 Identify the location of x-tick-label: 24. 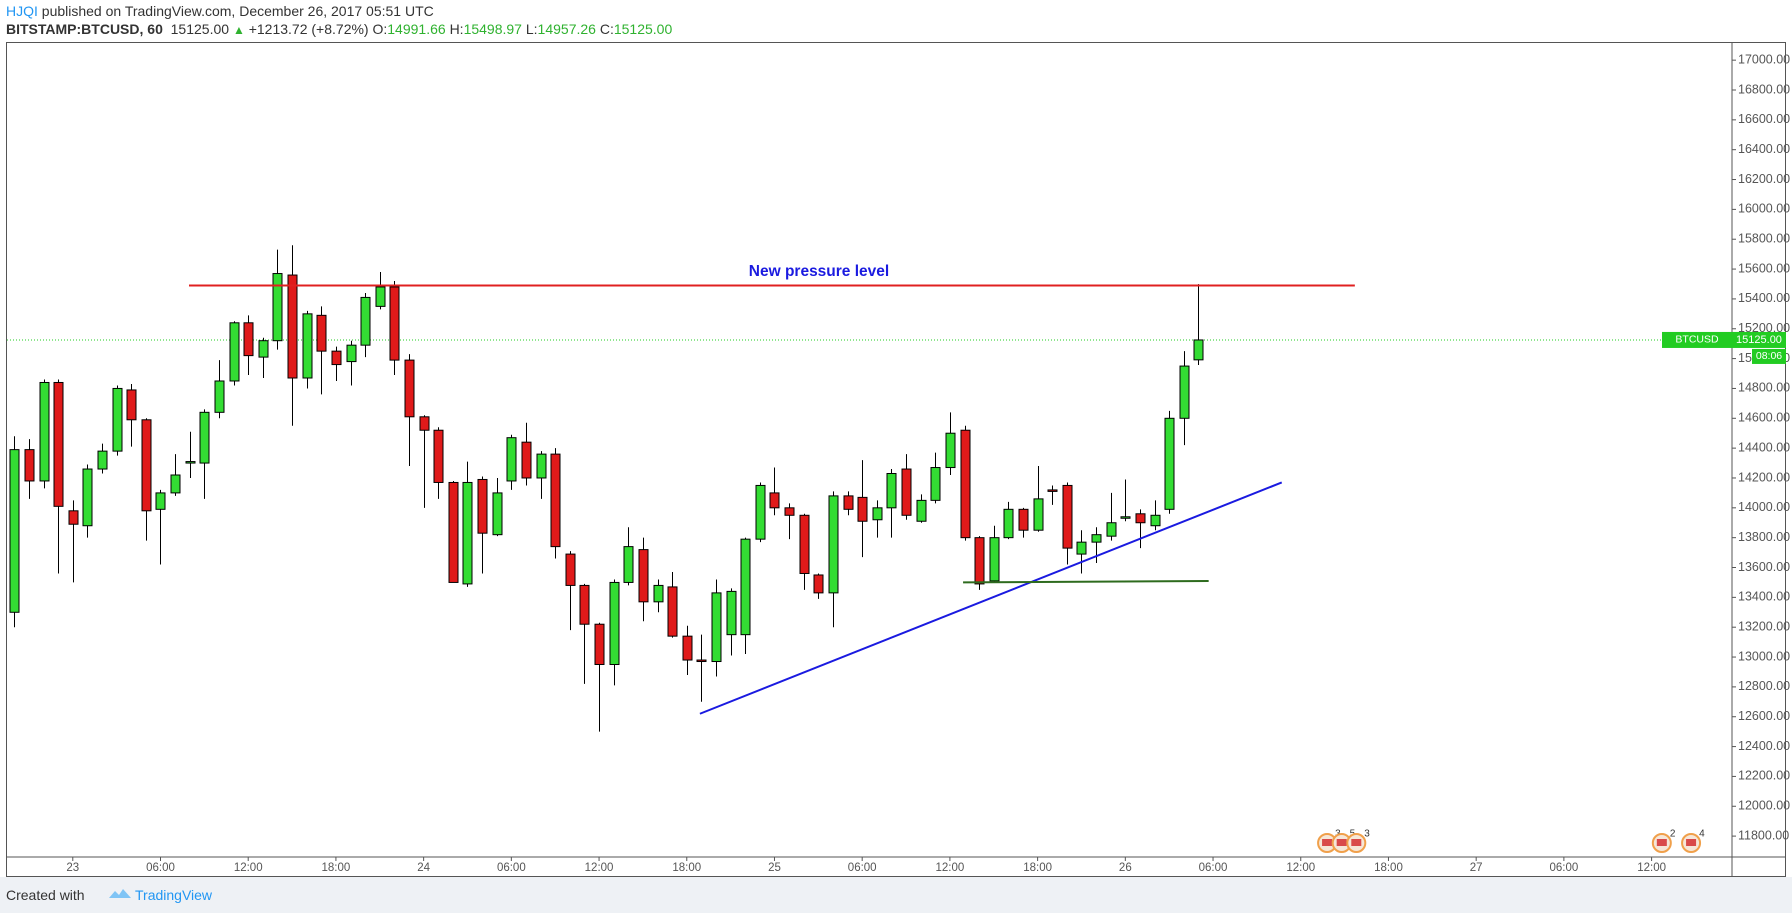
(423, 868).